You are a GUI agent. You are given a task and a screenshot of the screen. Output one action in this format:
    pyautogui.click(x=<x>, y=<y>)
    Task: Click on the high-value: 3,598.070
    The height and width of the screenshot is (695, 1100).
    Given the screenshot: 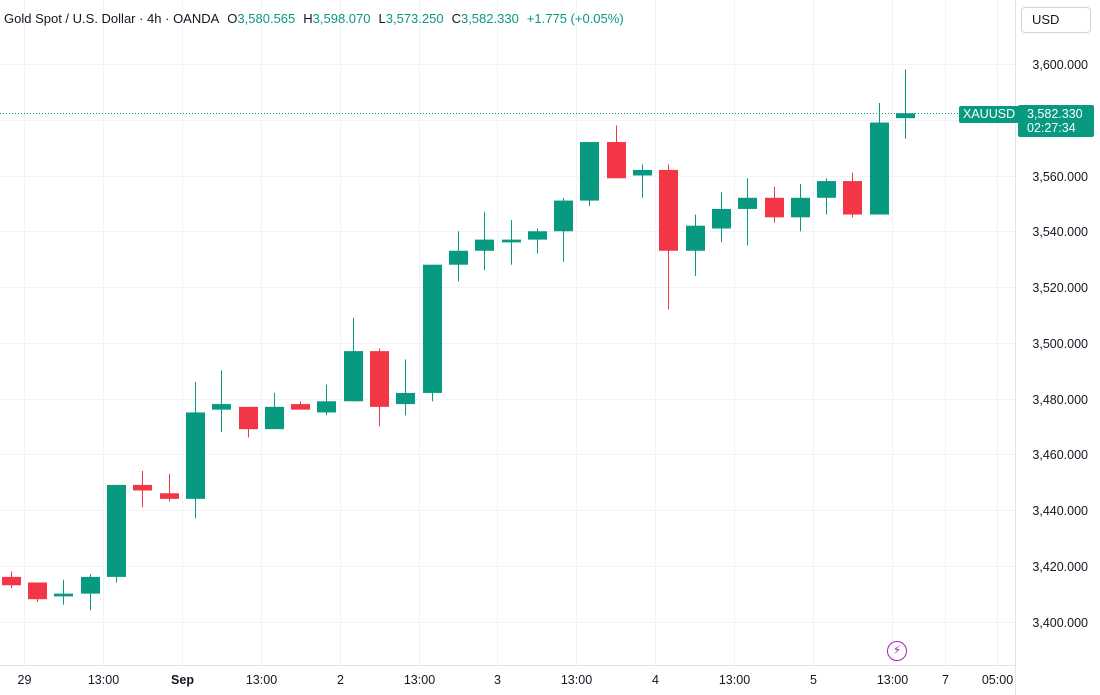 What is the action you would take?
    pyautogui.click(x=341, y=18)
    